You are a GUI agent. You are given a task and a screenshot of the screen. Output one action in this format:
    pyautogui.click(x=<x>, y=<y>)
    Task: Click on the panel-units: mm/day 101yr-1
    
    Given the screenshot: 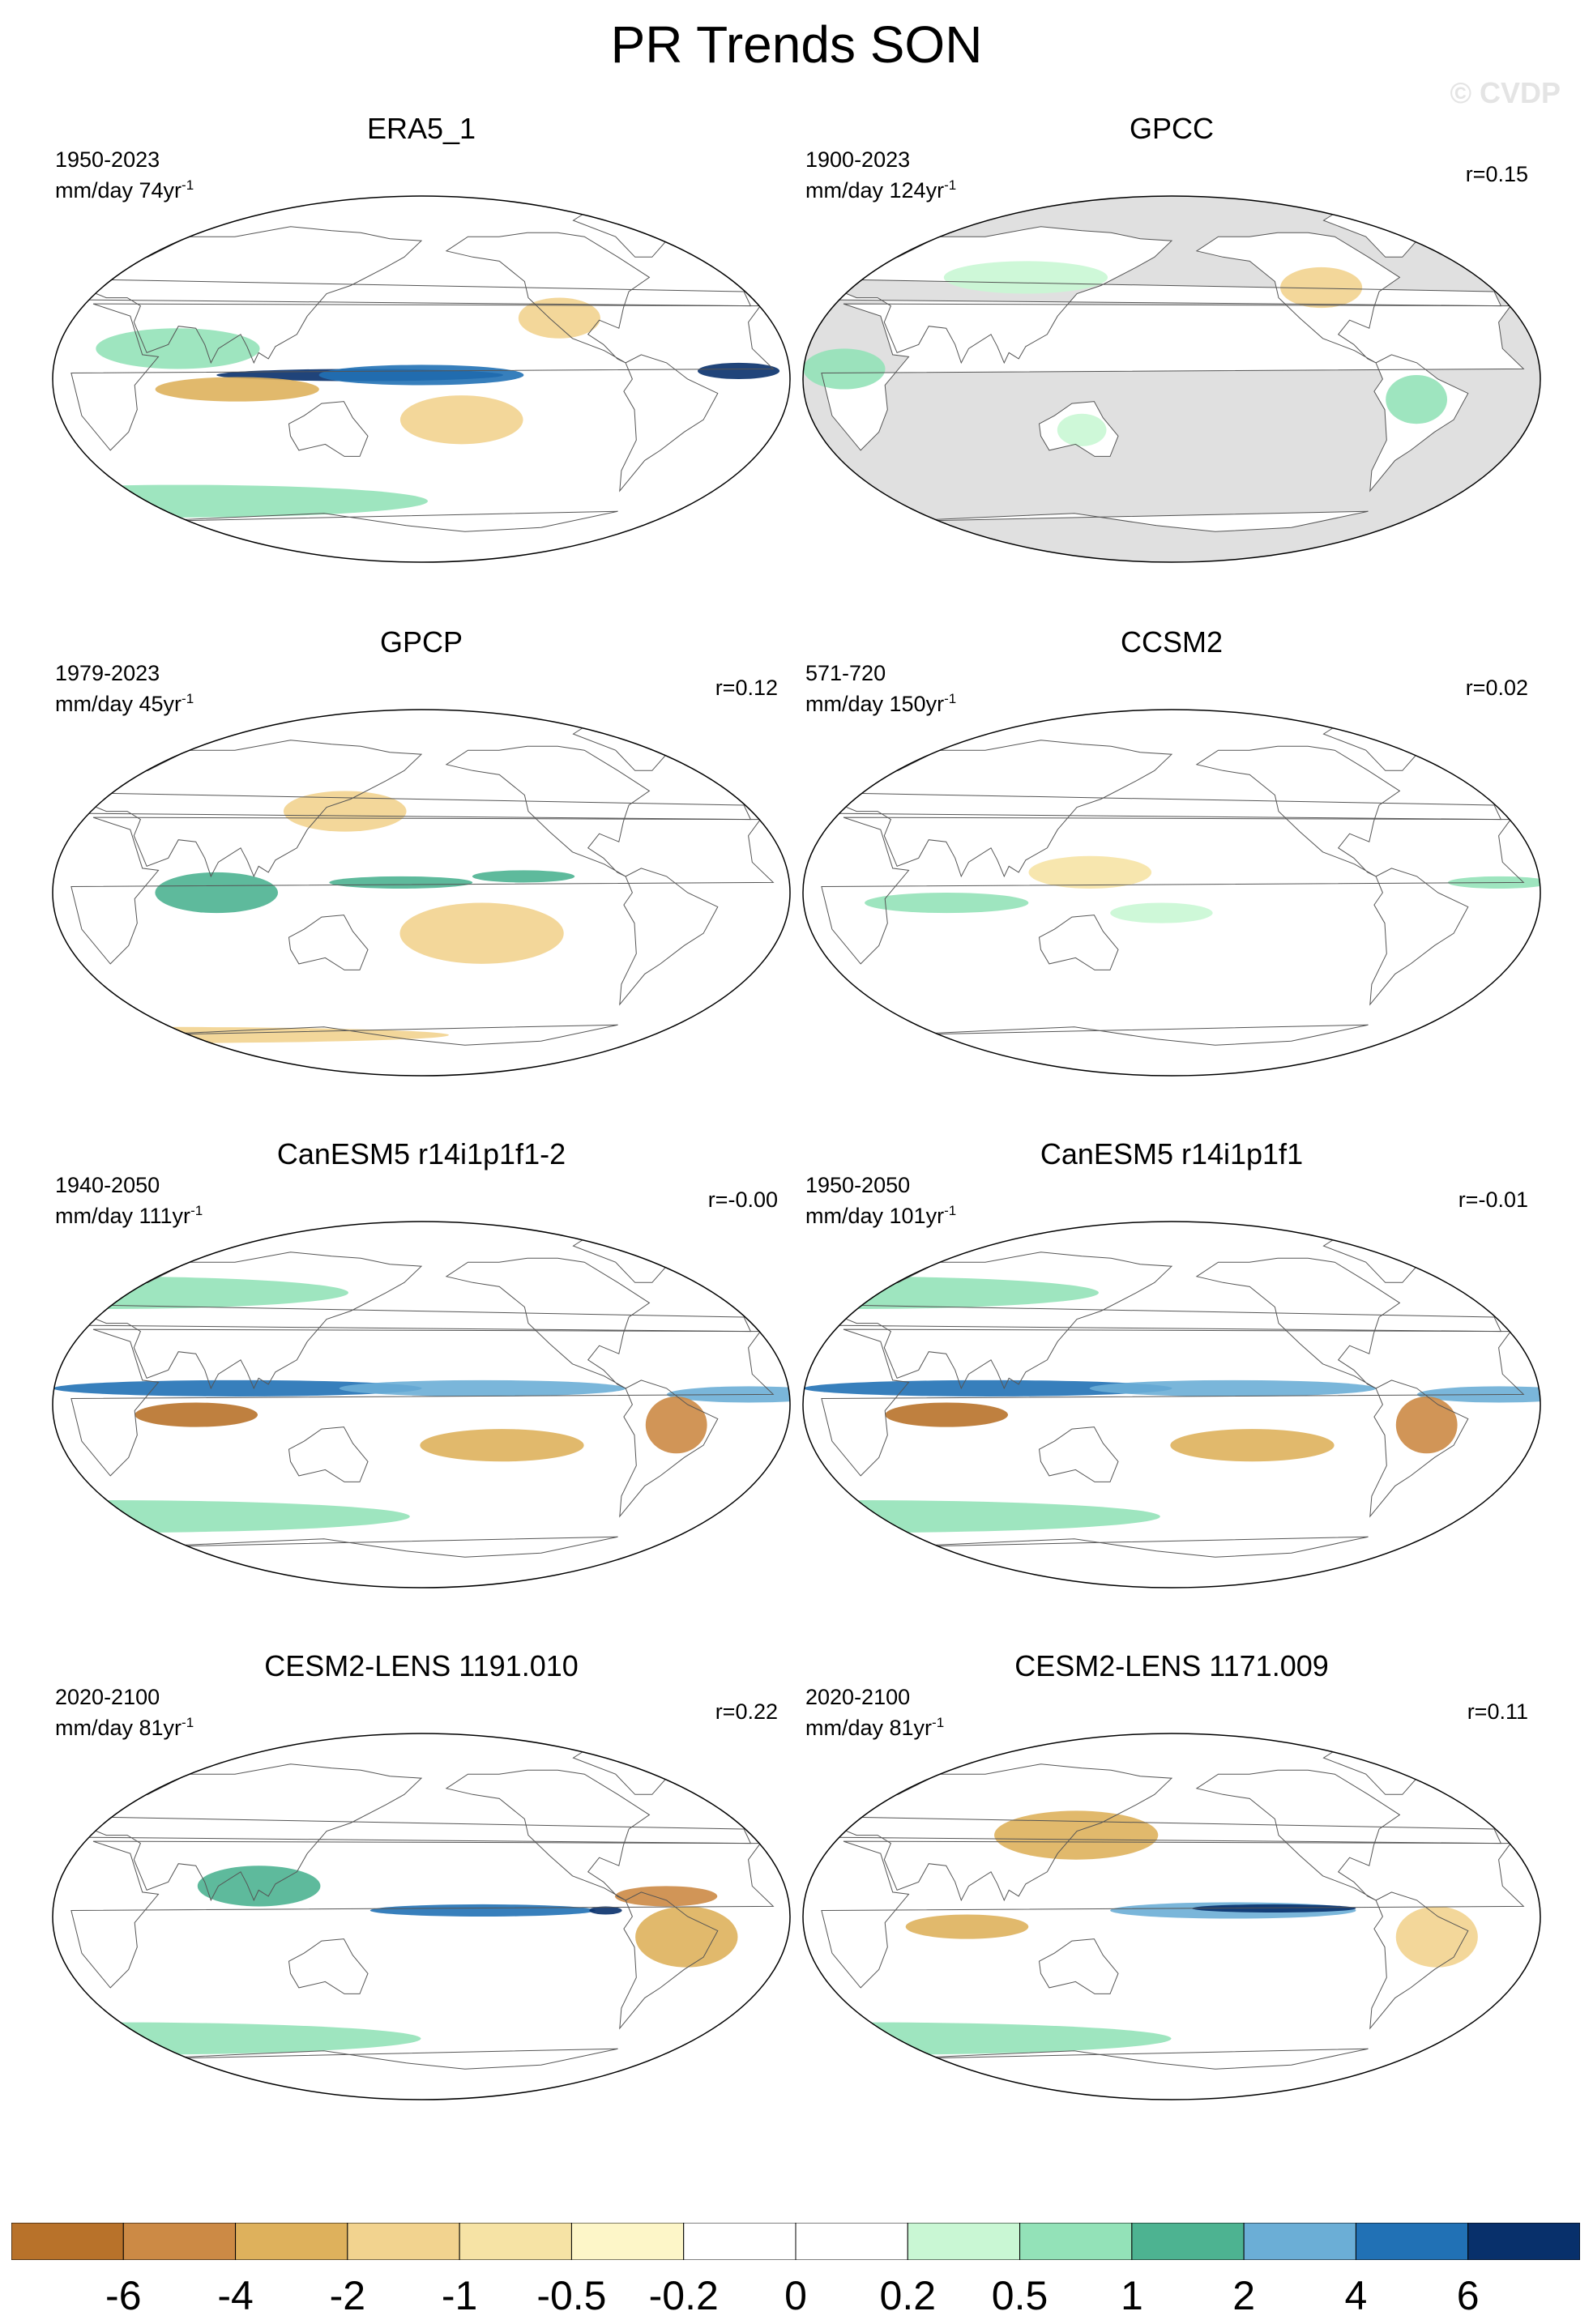 What is the action you would take?
    pyautogui.click(x=881, y=1215)
    